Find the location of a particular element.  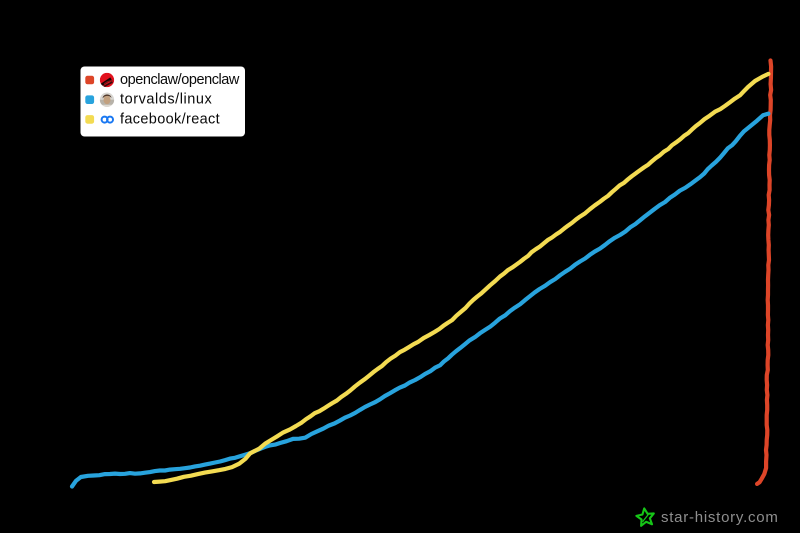

svg-text: star-history.com is located at coordinates (720, 517).